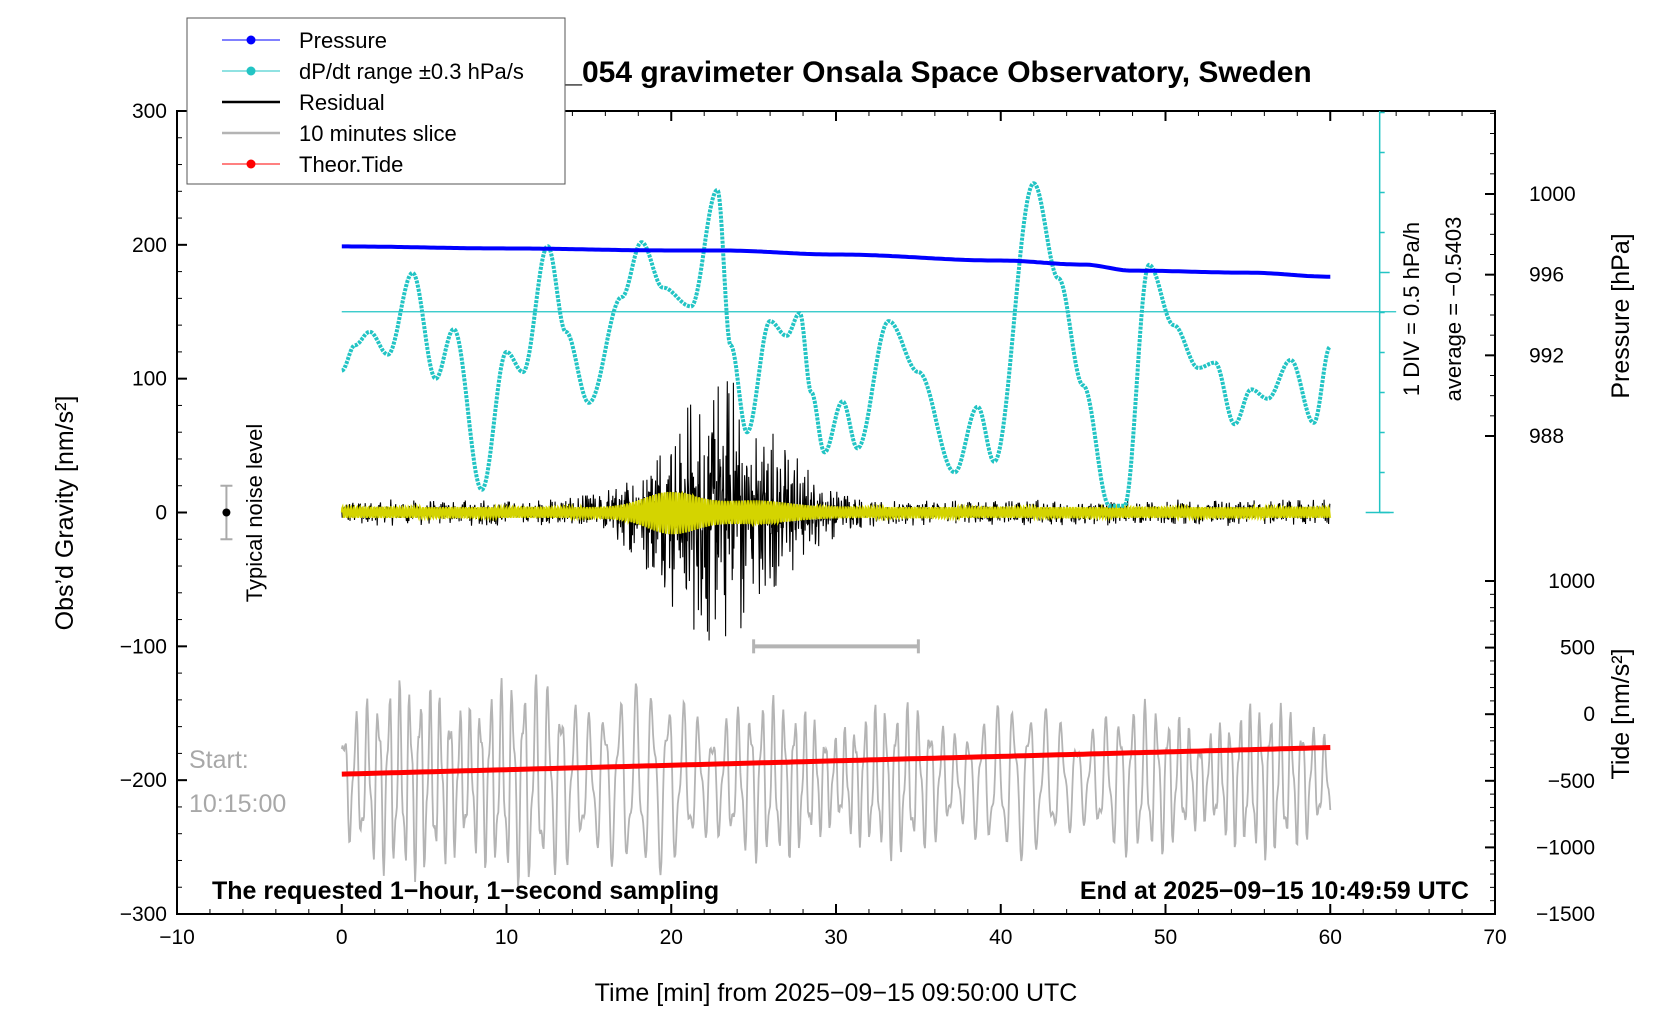  I want to click on y-tick-label: 0, so click(161, 513).